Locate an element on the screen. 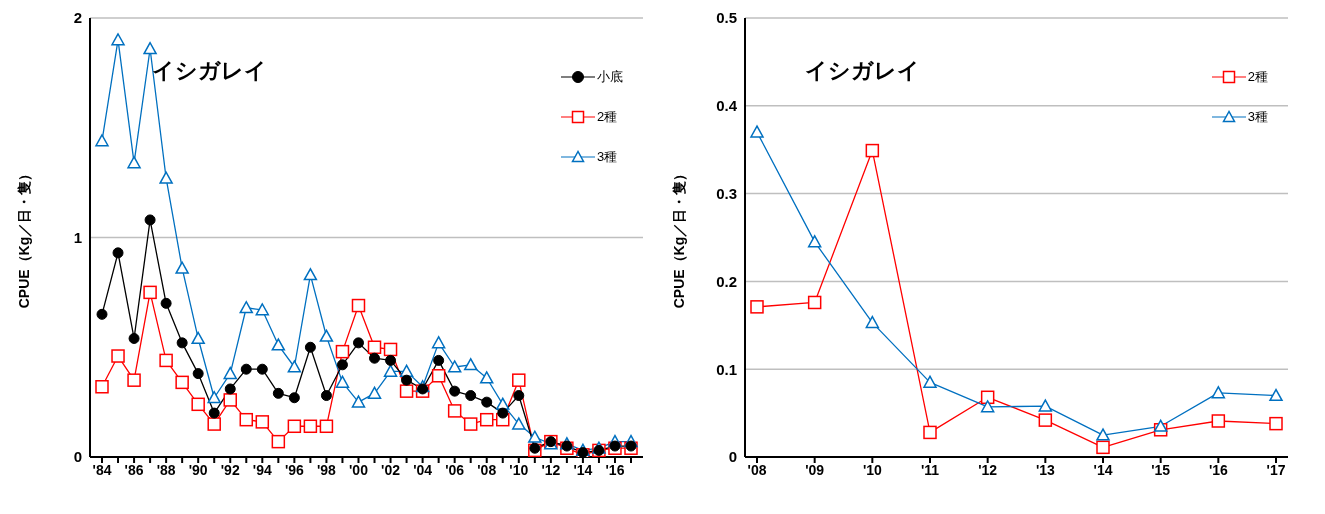 This screenshot has height=514, width=1325. x-tick-label: '11 is located at coordinates (930, 469).